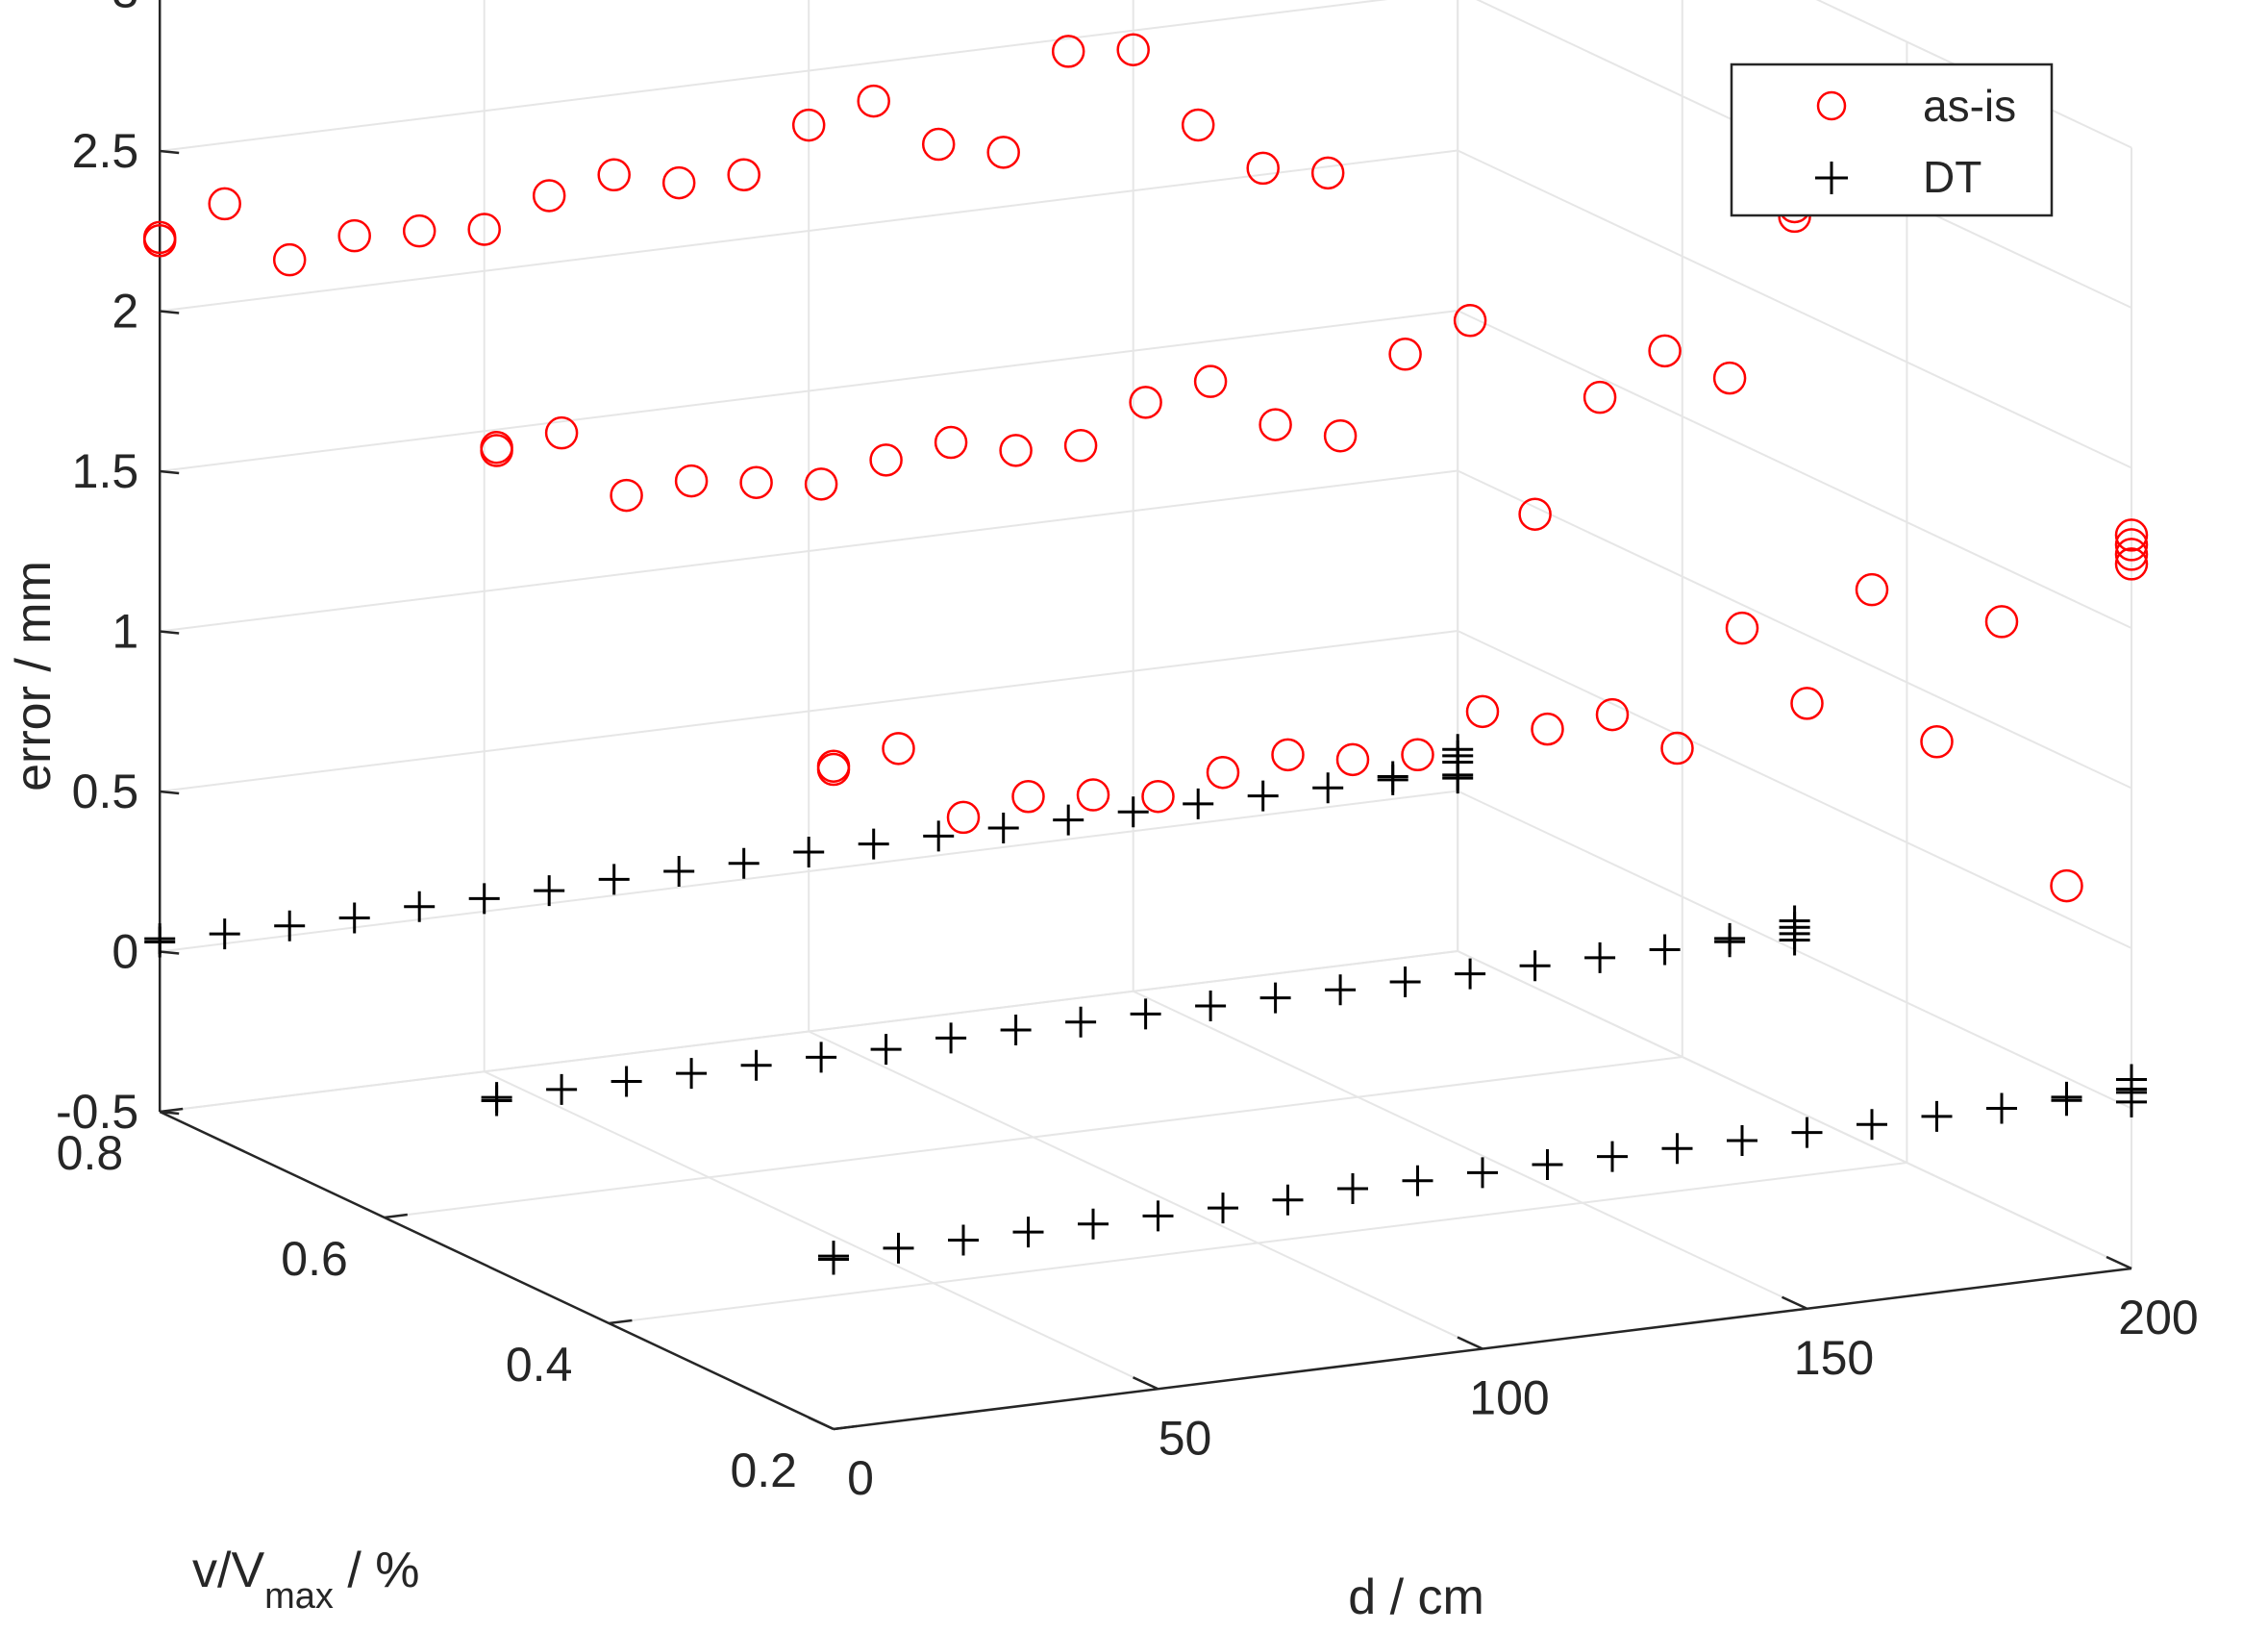 This screenshot has width=2268, height=1632. Describe the element at coordinates (1470, 1150) in the screenshot. I see `grid-line-floor-x` at that location.